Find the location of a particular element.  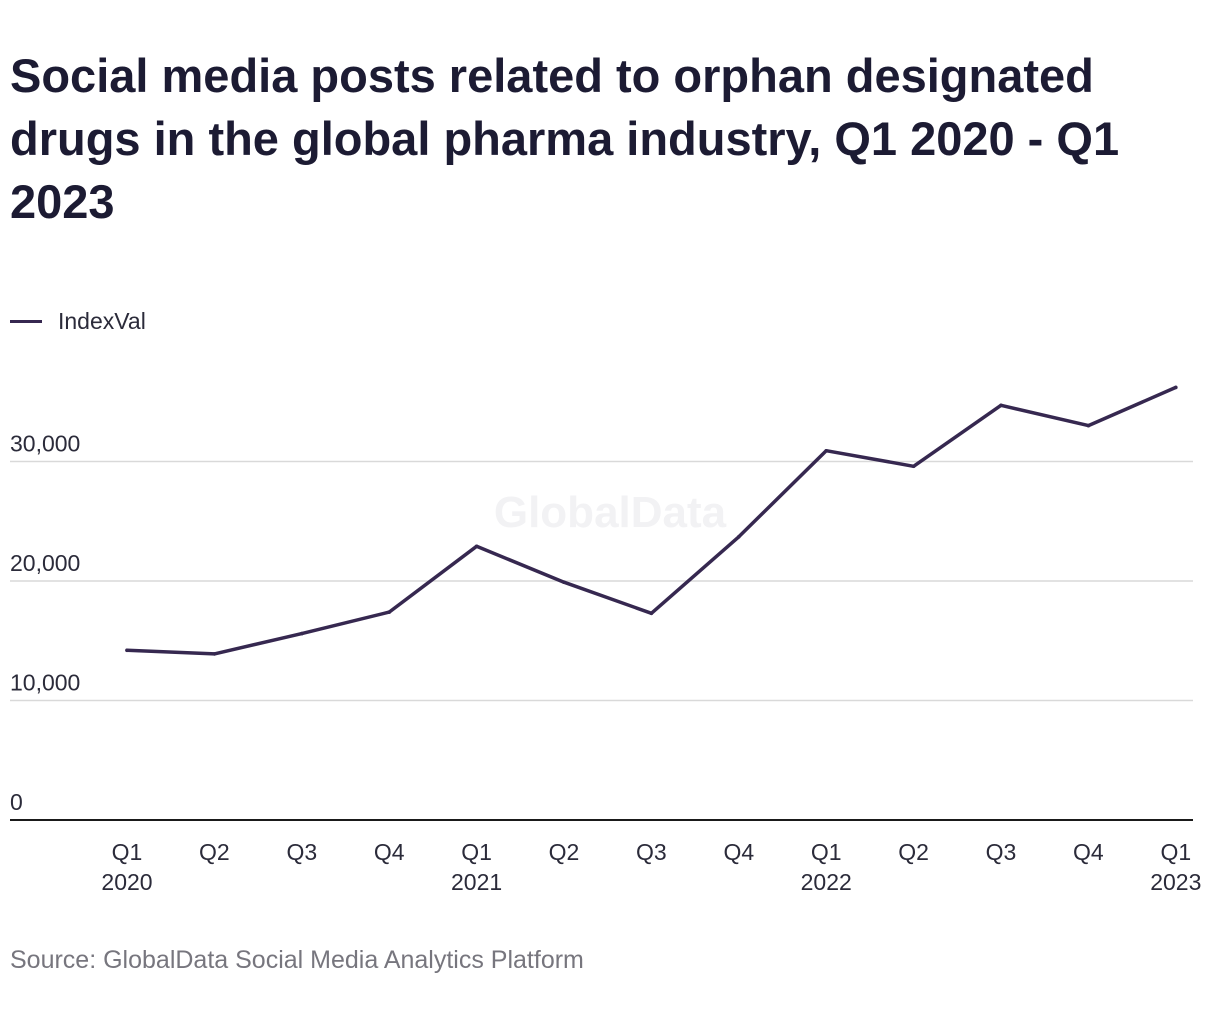

watermark: GlobalData is located at coordinates (610, 512).